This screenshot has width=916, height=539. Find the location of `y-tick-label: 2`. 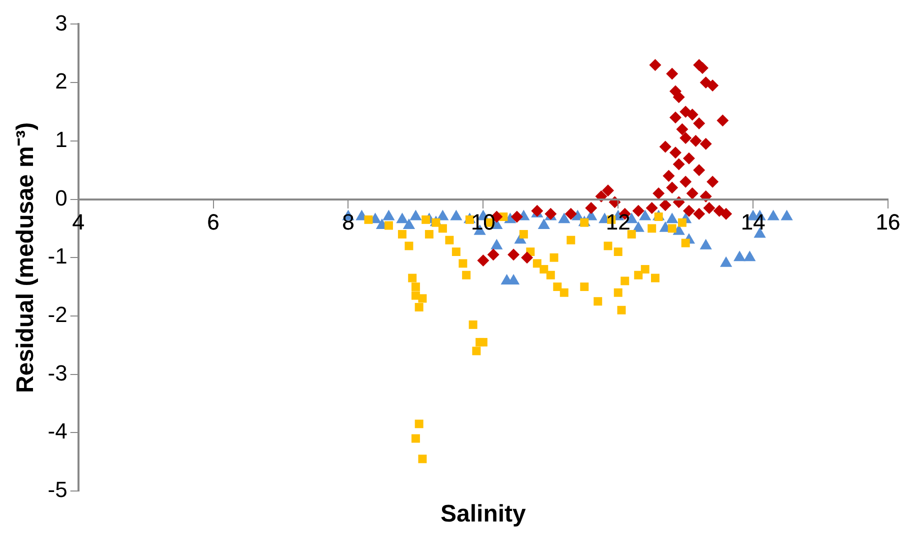

y-tick-label: 2 is located at coordinates (61, 81).